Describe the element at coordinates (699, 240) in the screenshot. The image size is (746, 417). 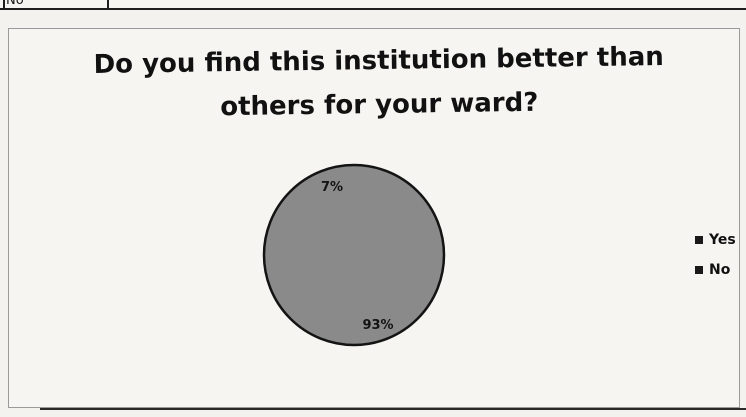
I see `legend-swatch-yes` at that location.